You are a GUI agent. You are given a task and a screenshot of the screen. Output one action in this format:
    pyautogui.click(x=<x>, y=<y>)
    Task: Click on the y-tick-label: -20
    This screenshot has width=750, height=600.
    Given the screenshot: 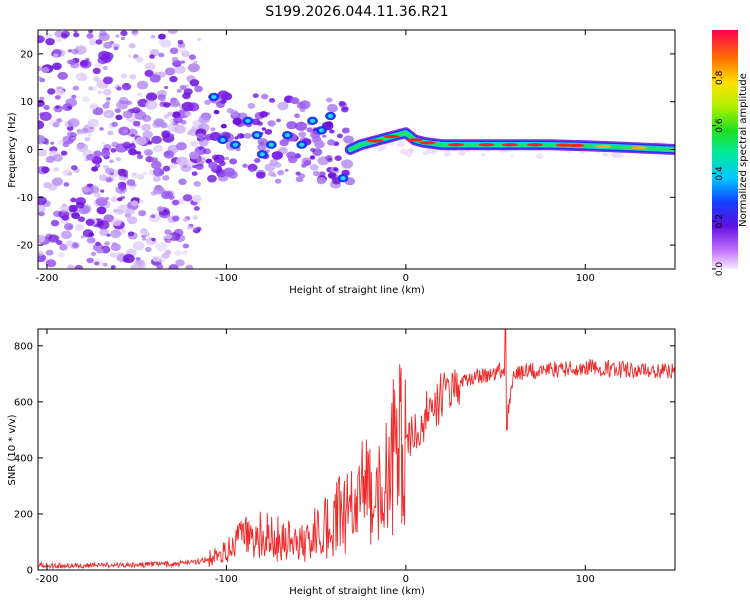 What is the action you would take?
    pyautogui.click(x=25, y=246)
    